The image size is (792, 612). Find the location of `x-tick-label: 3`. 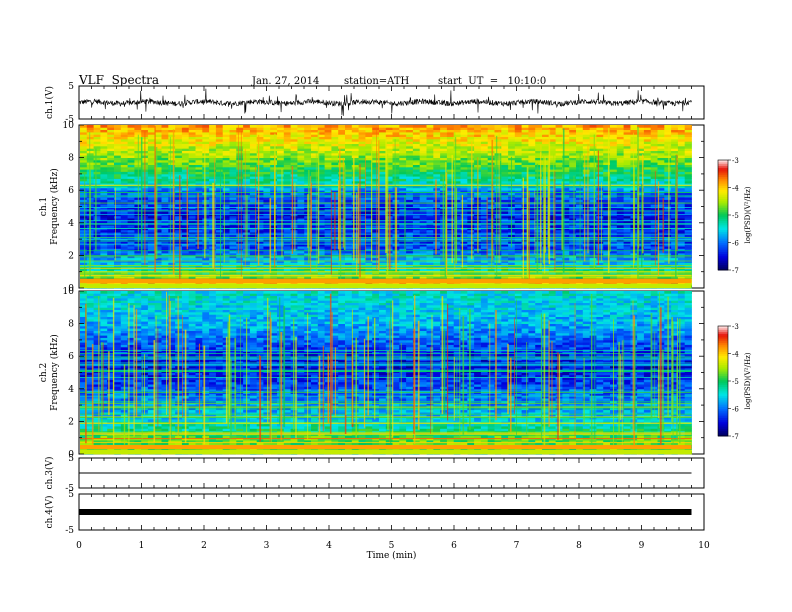

x-tick-label: 3 is located at coordinates (267, 546).